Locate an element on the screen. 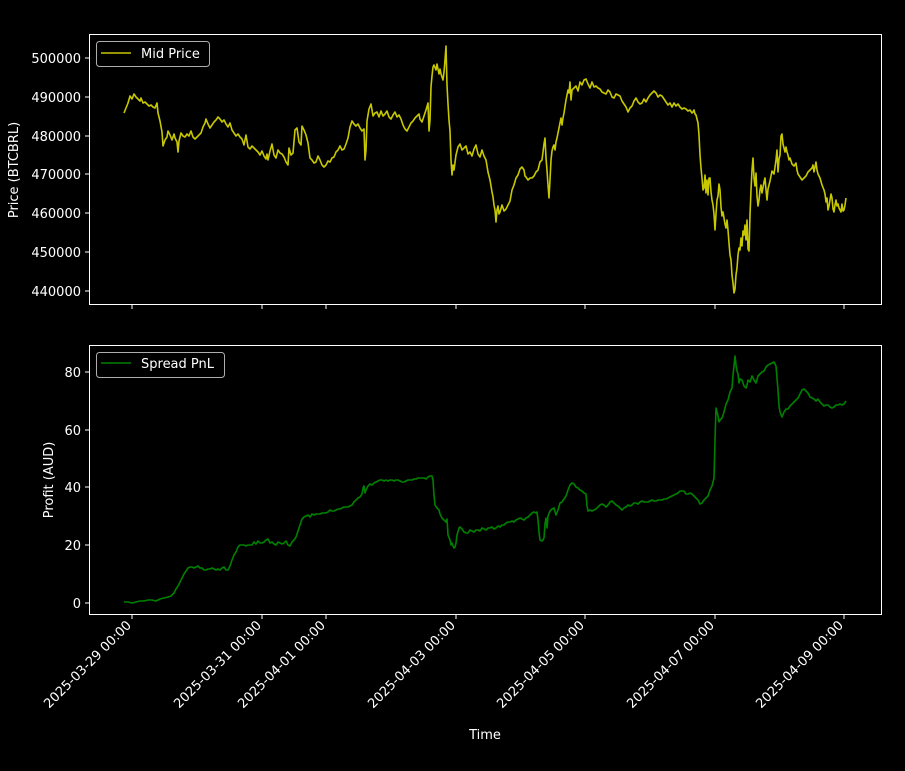 The height and width of the screenshot is (771, 905). pnl-legend: Spread PnL is located at coordinates (160, 365).